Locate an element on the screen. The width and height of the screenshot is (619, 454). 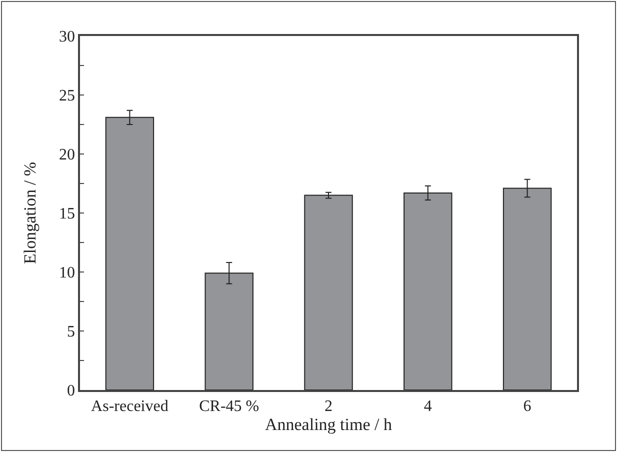
y-tick-label: 10 is located at coordinates (67, 273).